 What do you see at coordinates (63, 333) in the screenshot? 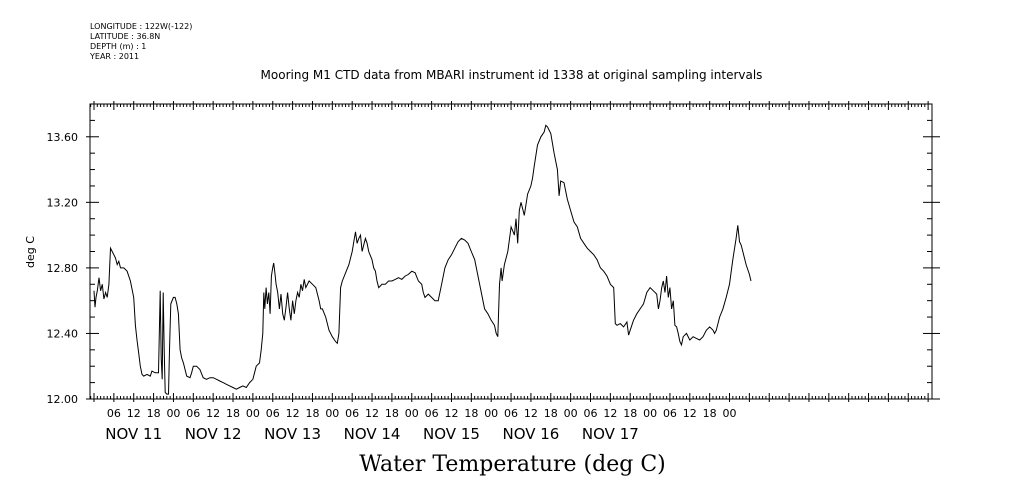
I see `y-tick-label: 12.40` at bounding box center [63, 333].